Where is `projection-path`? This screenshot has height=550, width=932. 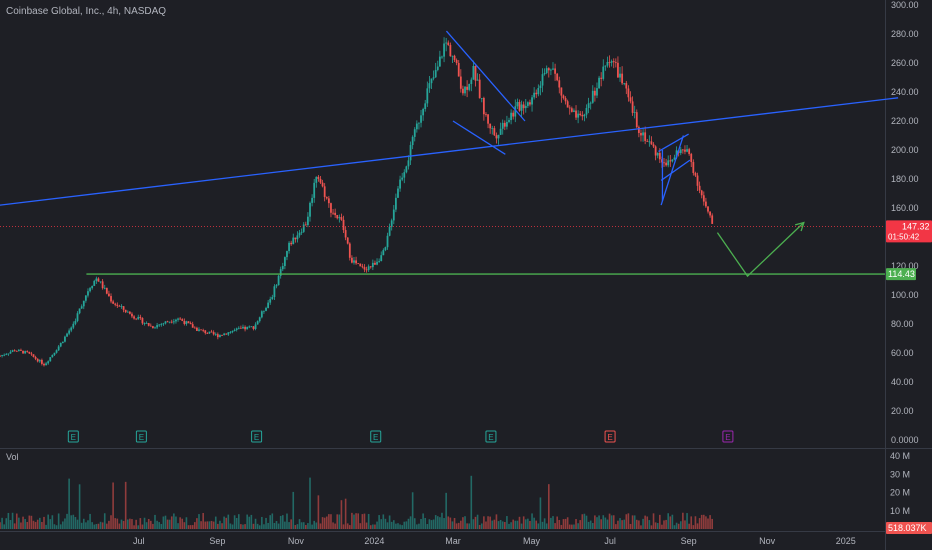
projection-path is located at coordinates (760, 250).